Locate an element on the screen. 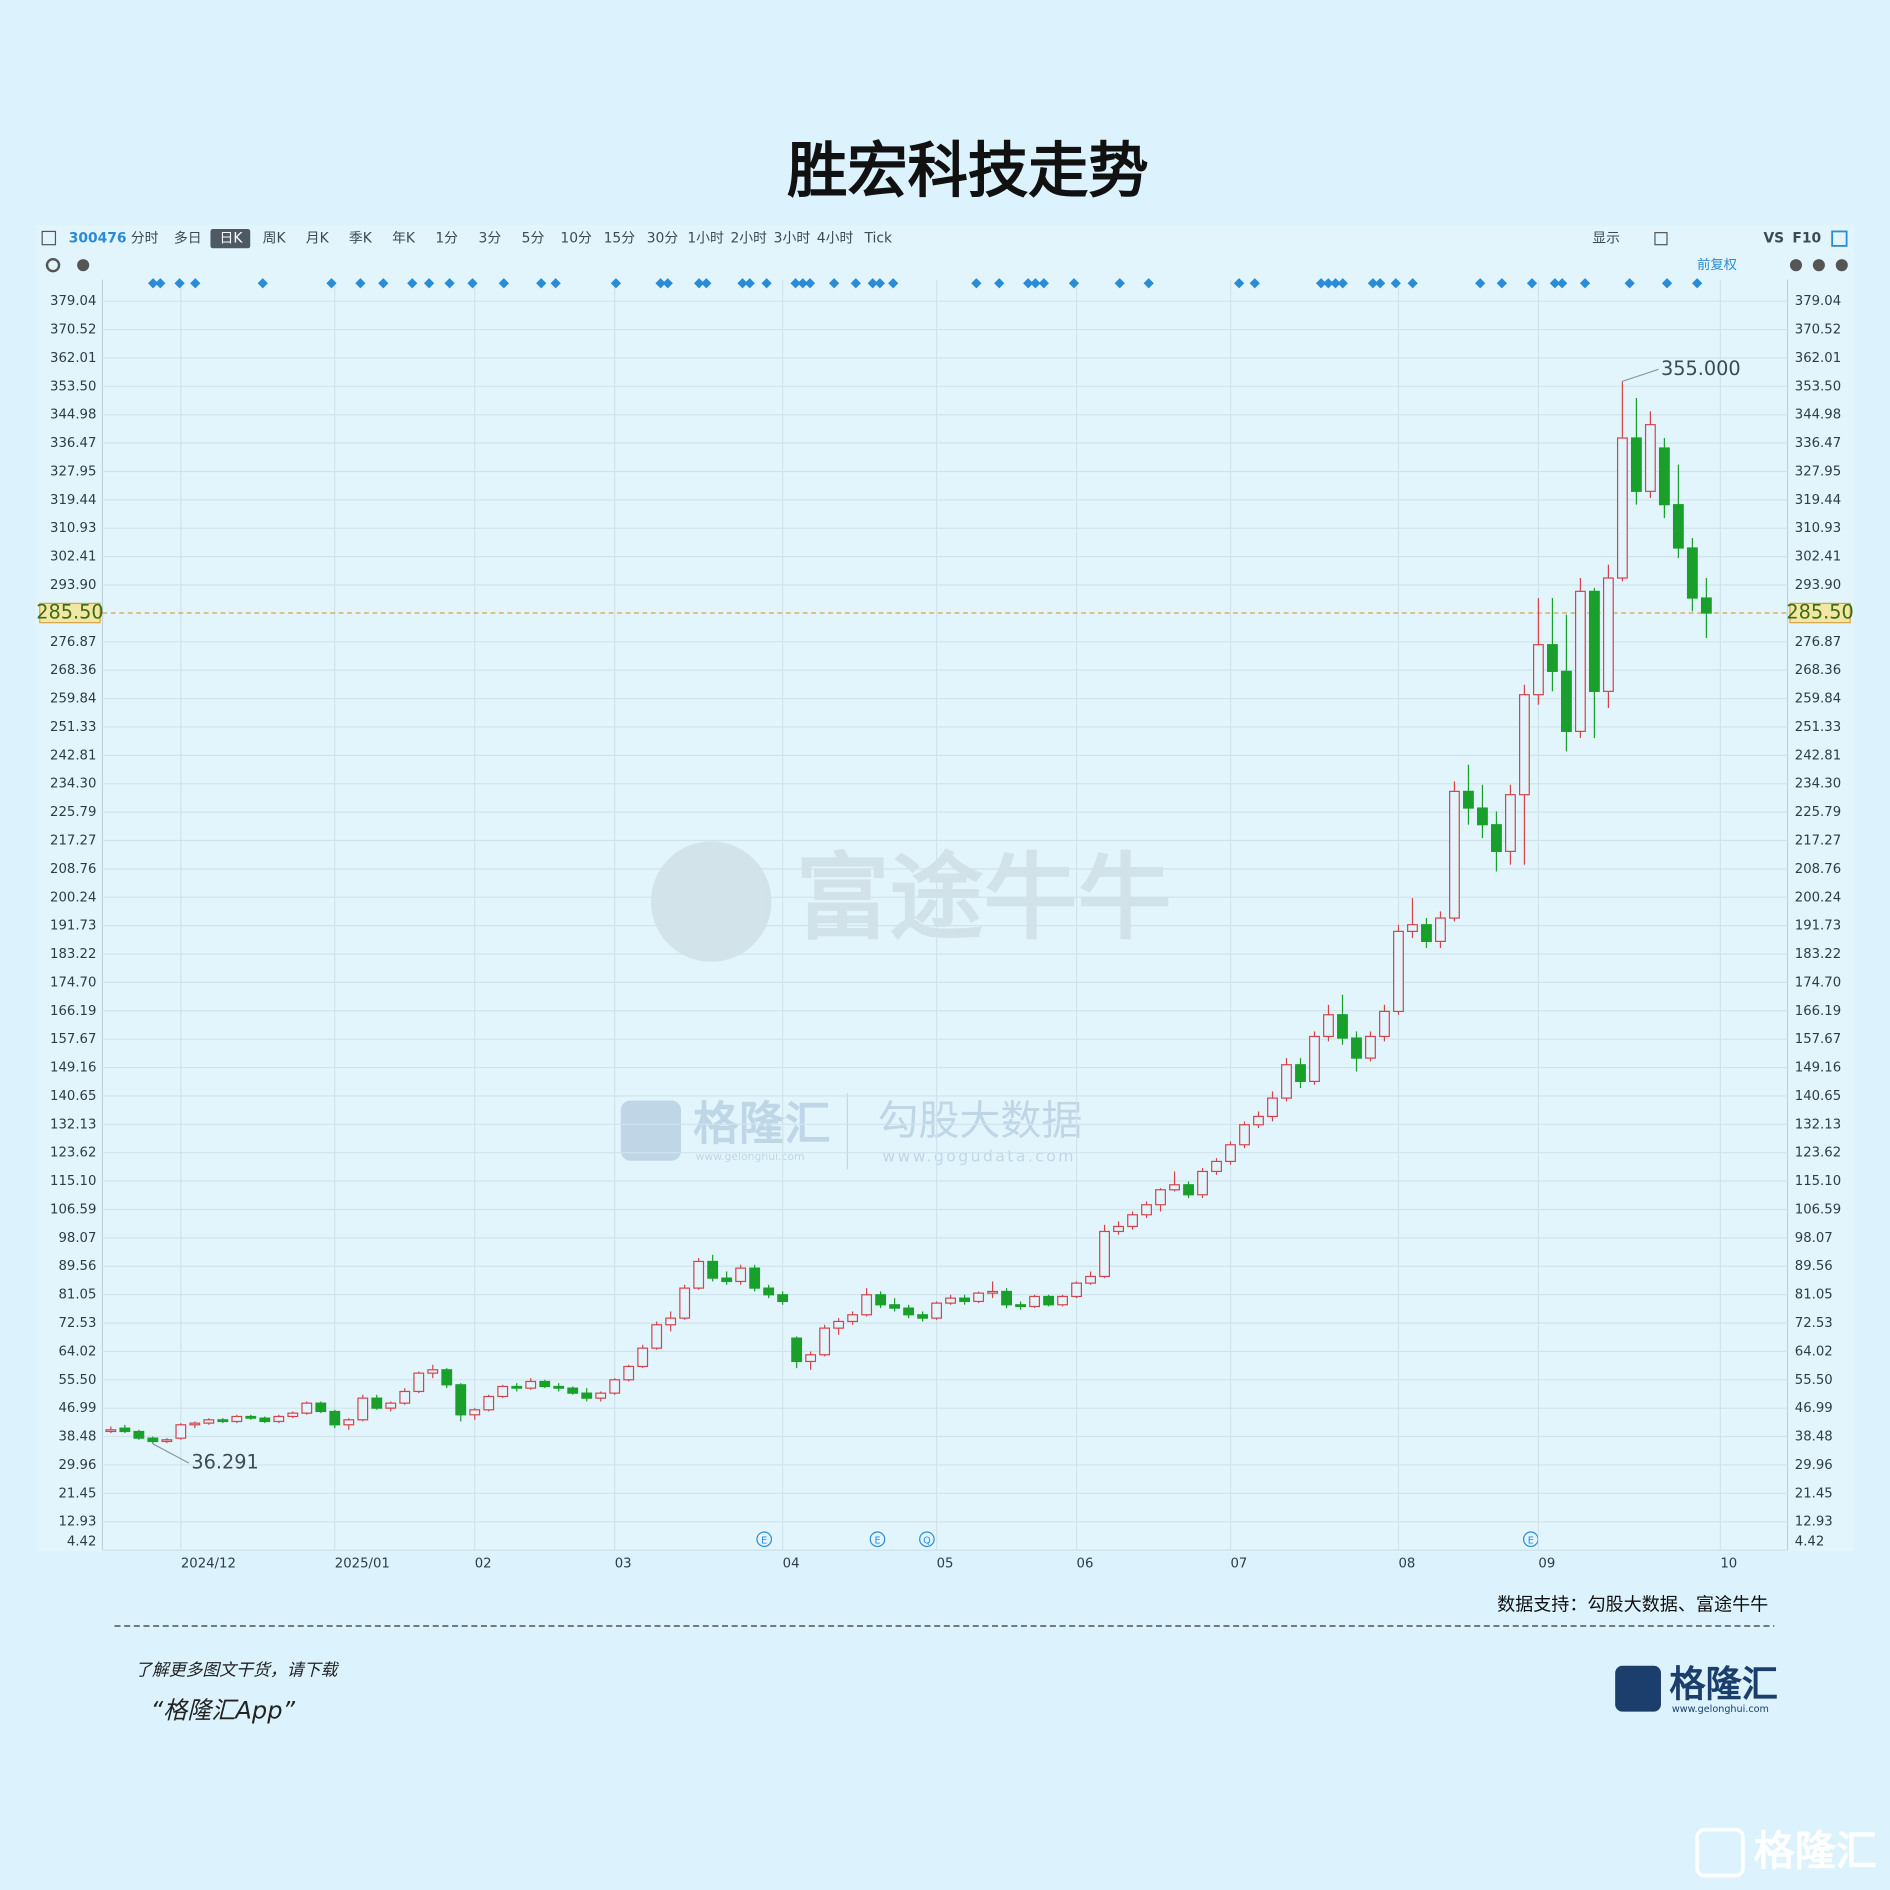 The image size is (1890, 1890). period-button: 分时 is located at coordinates (145, 239).